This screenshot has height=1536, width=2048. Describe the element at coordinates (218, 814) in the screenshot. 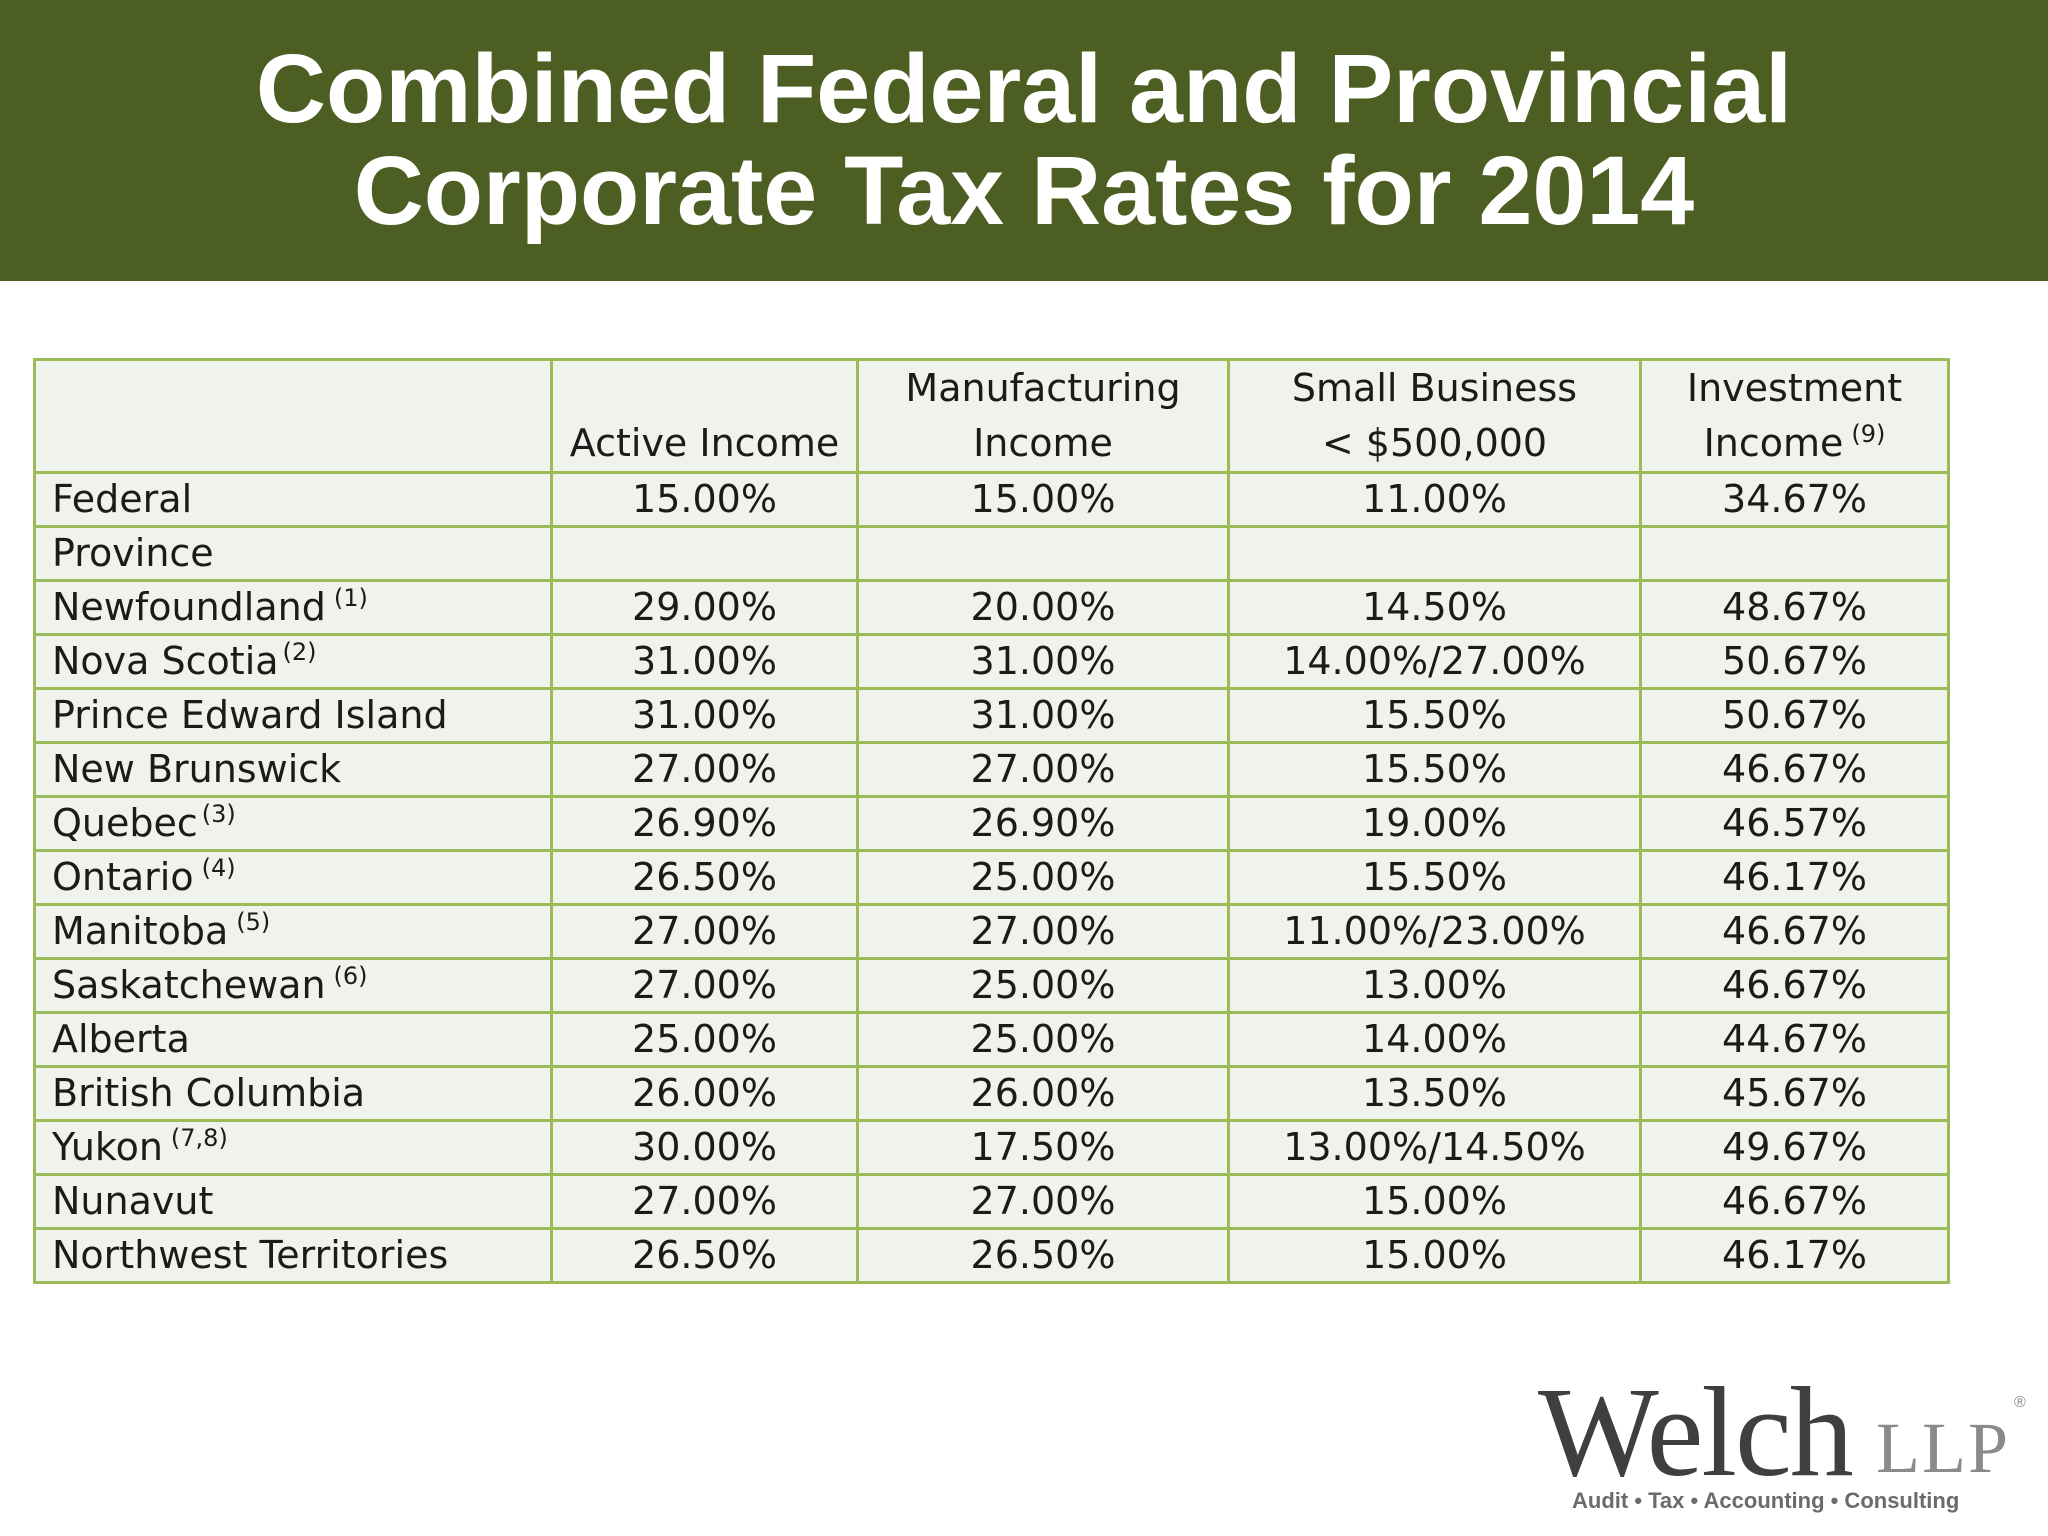

I see `jurisdiction-footnote: (3)` at that location.